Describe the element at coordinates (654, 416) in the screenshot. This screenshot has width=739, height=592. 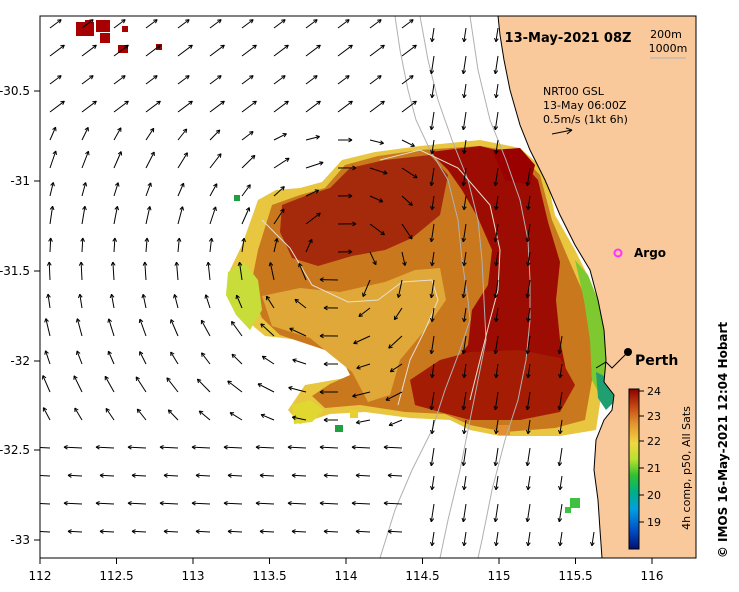
I see `colorbar-tick-label: 23` at that location.